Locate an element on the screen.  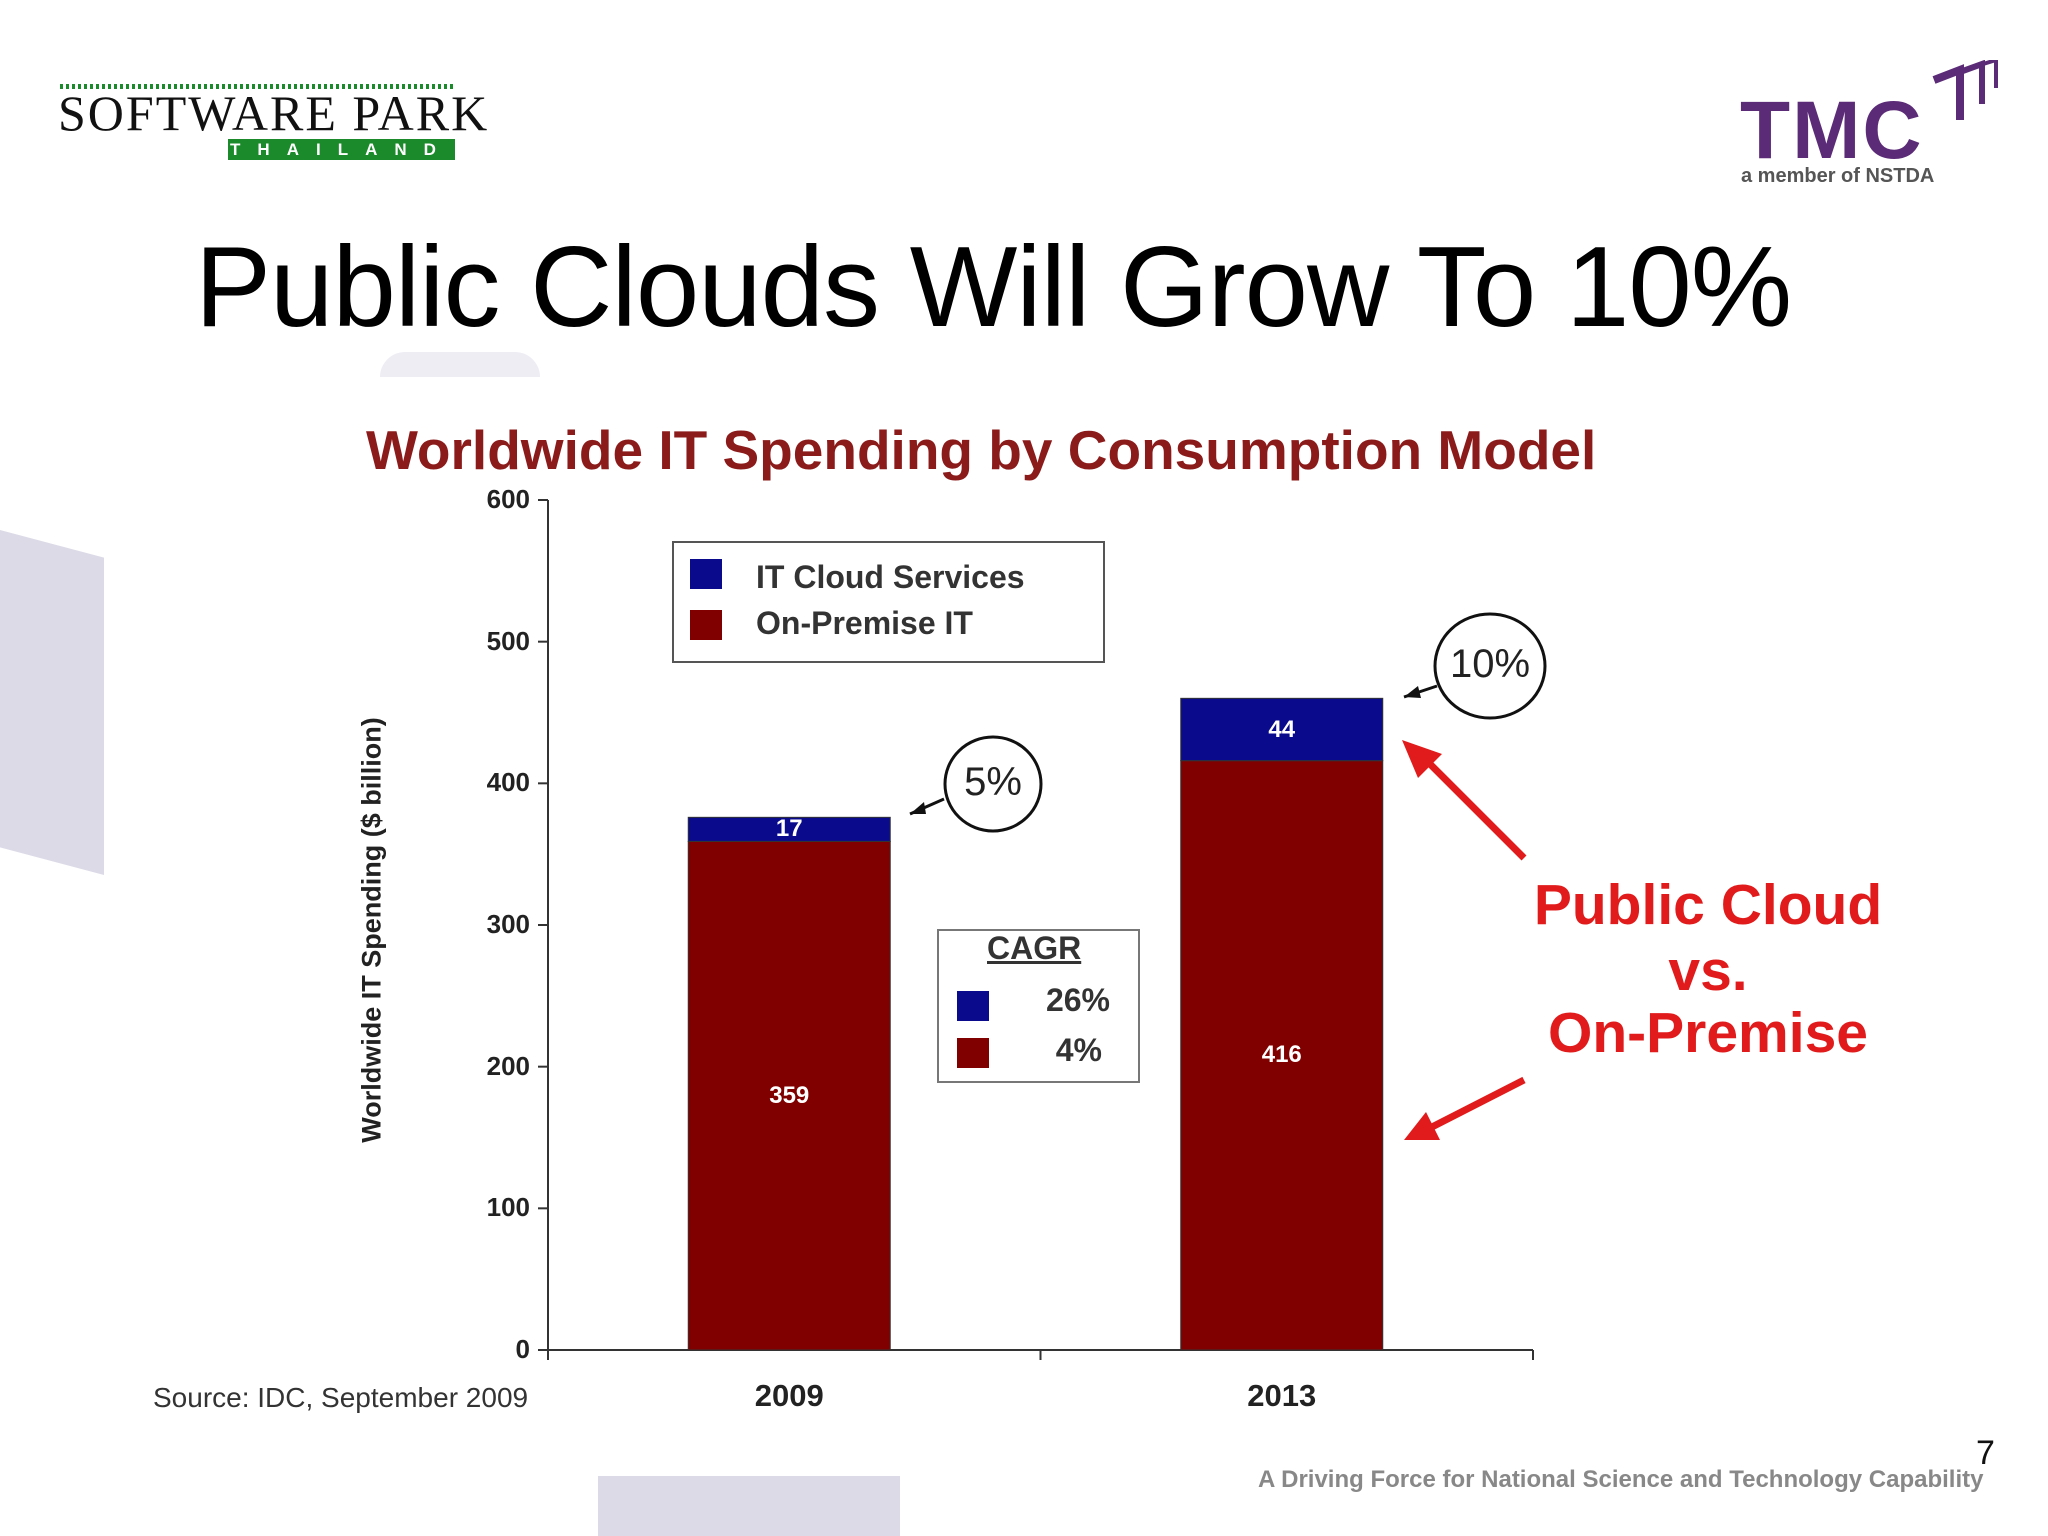
callout-bubbles is located at coordinates (1228, 722).